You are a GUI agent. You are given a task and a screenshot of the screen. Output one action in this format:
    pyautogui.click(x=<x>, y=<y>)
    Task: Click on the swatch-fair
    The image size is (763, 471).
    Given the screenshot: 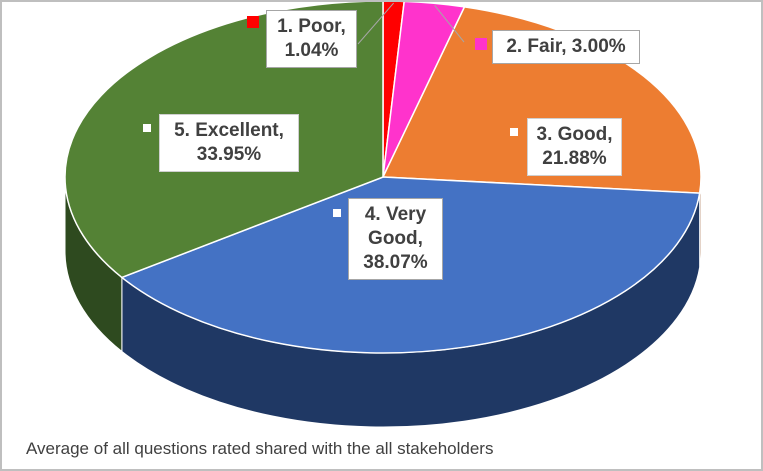 What is the action you would take?
    pyautogui.click(x=481, y=44)
    